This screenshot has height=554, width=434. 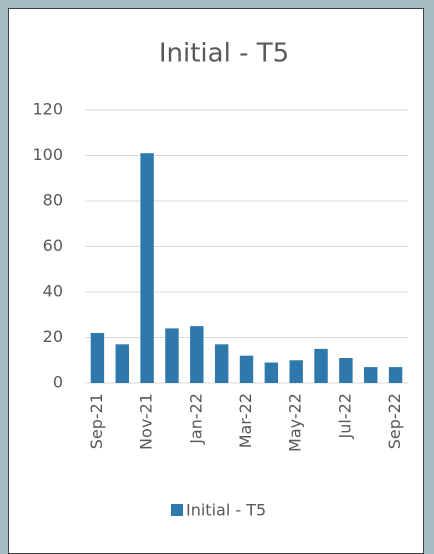 I want to click on y-tick-label: 0, so click(x=58, y=382).